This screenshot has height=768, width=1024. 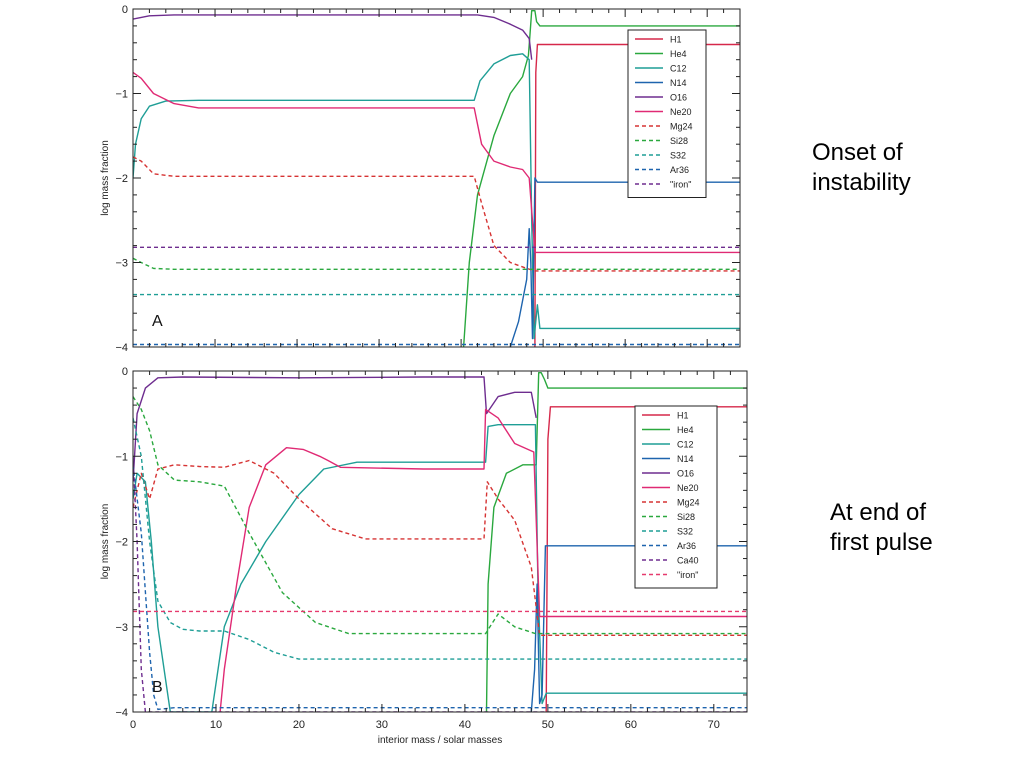 What do you see at coordinates (548, 725) in the screenshot?
I see `x-tick-label: 50` at bounding box center [548, 725].